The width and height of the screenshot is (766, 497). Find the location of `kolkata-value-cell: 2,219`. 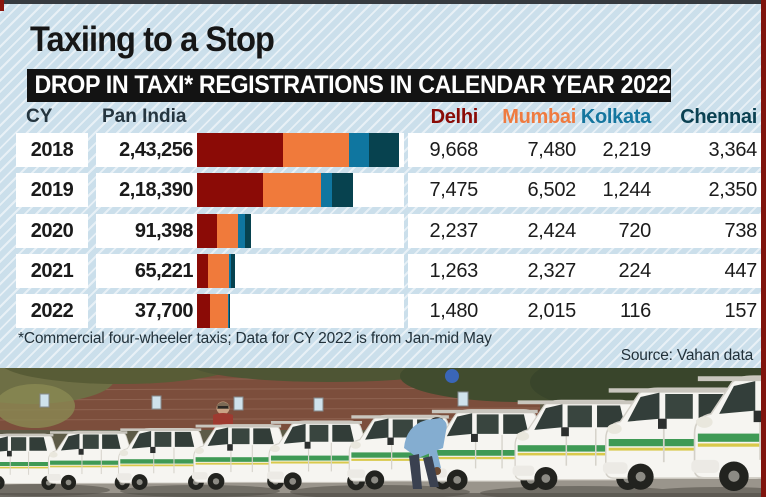

kolkata-value-cell: 2,219 is located at coordinates (618, 150).